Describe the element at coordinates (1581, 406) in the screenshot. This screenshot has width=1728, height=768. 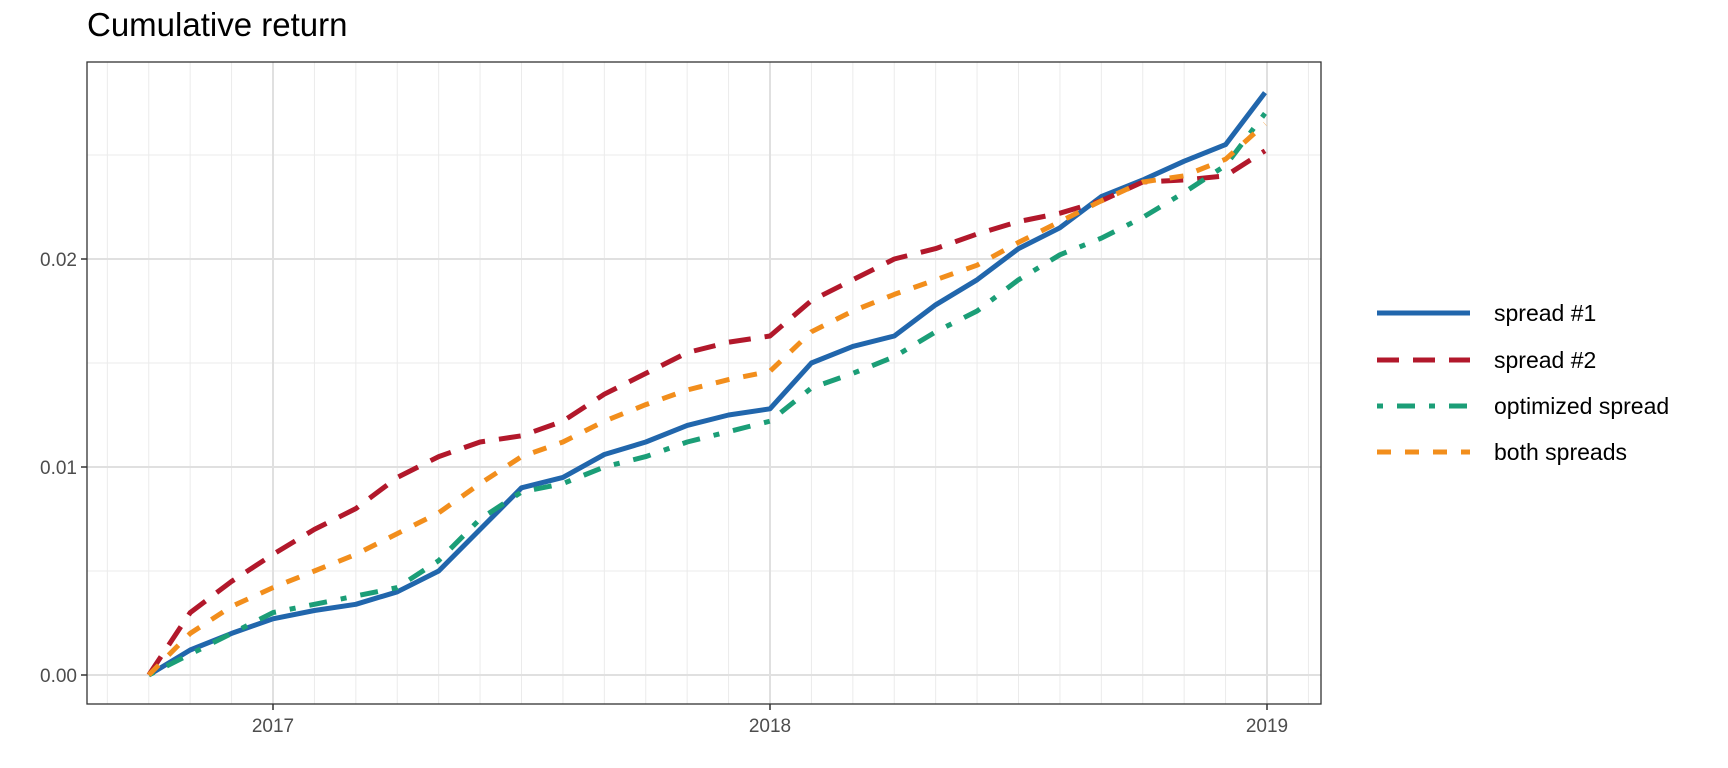
I see `legend-label: optimized spread` at that location.